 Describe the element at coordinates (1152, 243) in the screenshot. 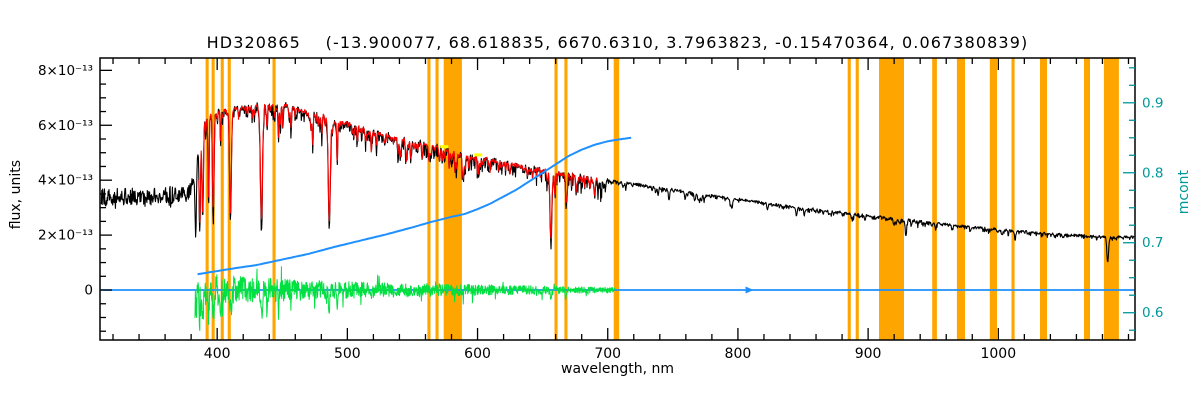

I see `y2-tick-label: 0.7` at that location.